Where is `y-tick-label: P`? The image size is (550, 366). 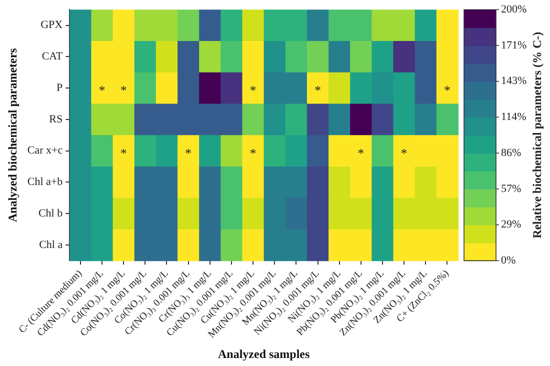
y-tick-label: P is located at coordinates (59, 88).